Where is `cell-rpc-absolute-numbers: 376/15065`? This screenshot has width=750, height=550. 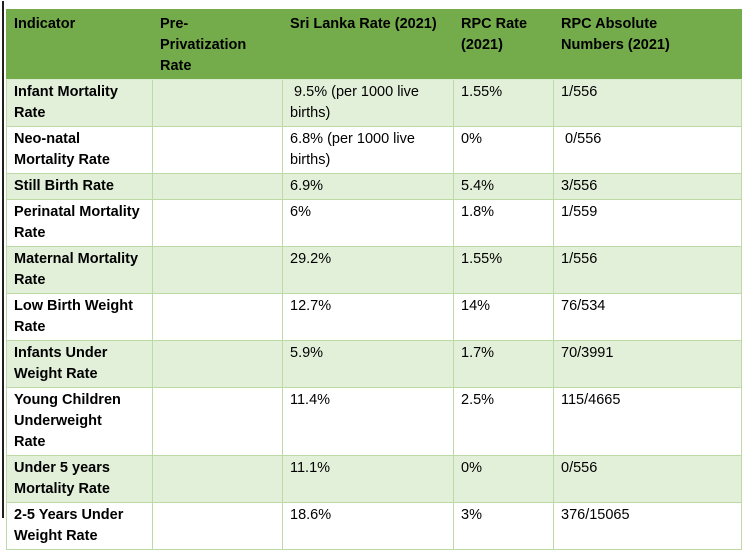
cell-rpc-absolute-numbers: 376/15065 is located at coordinates (647, 526).